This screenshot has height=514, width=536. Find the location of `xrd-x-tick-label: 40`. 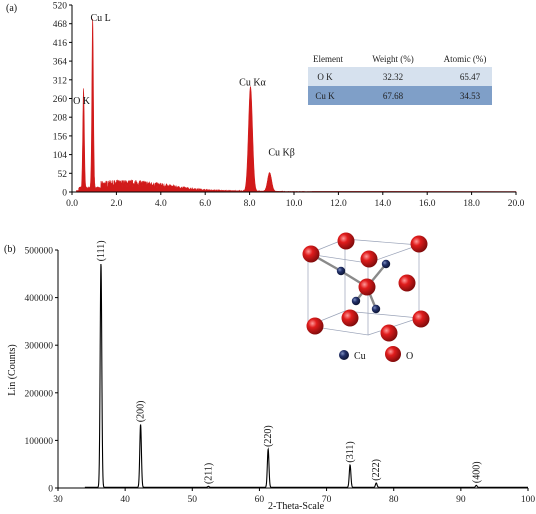

xrd-x-tick-label: 40 is located at coordinates (125, 500).